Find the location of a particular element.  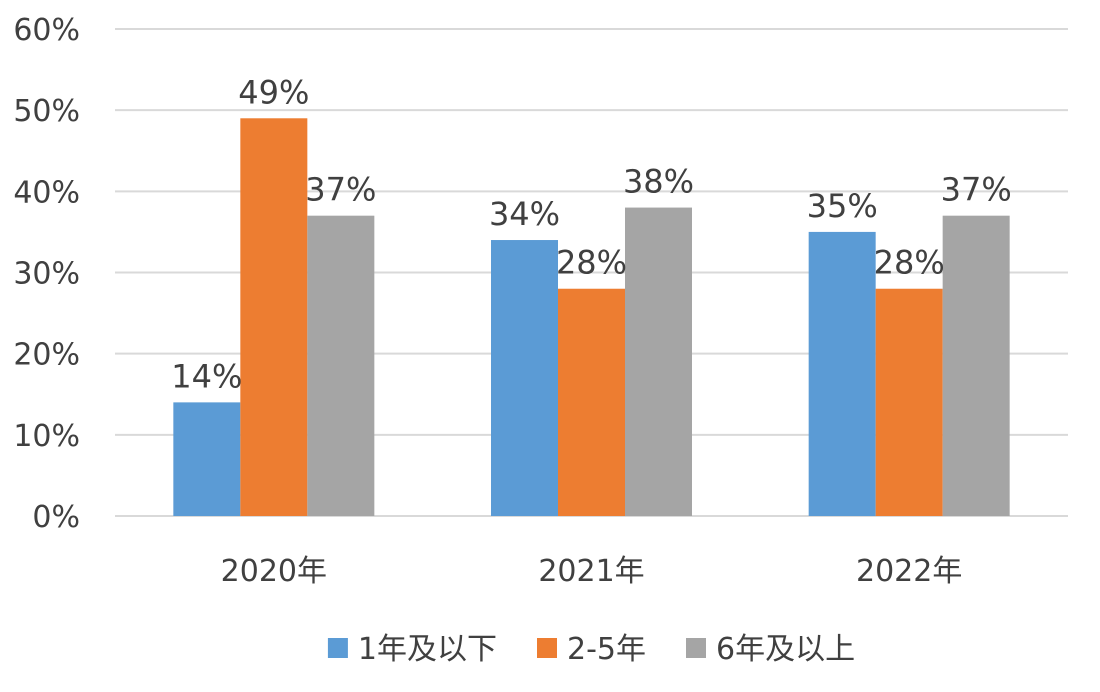

data-label: 35% is located at coordinates (842, 206).